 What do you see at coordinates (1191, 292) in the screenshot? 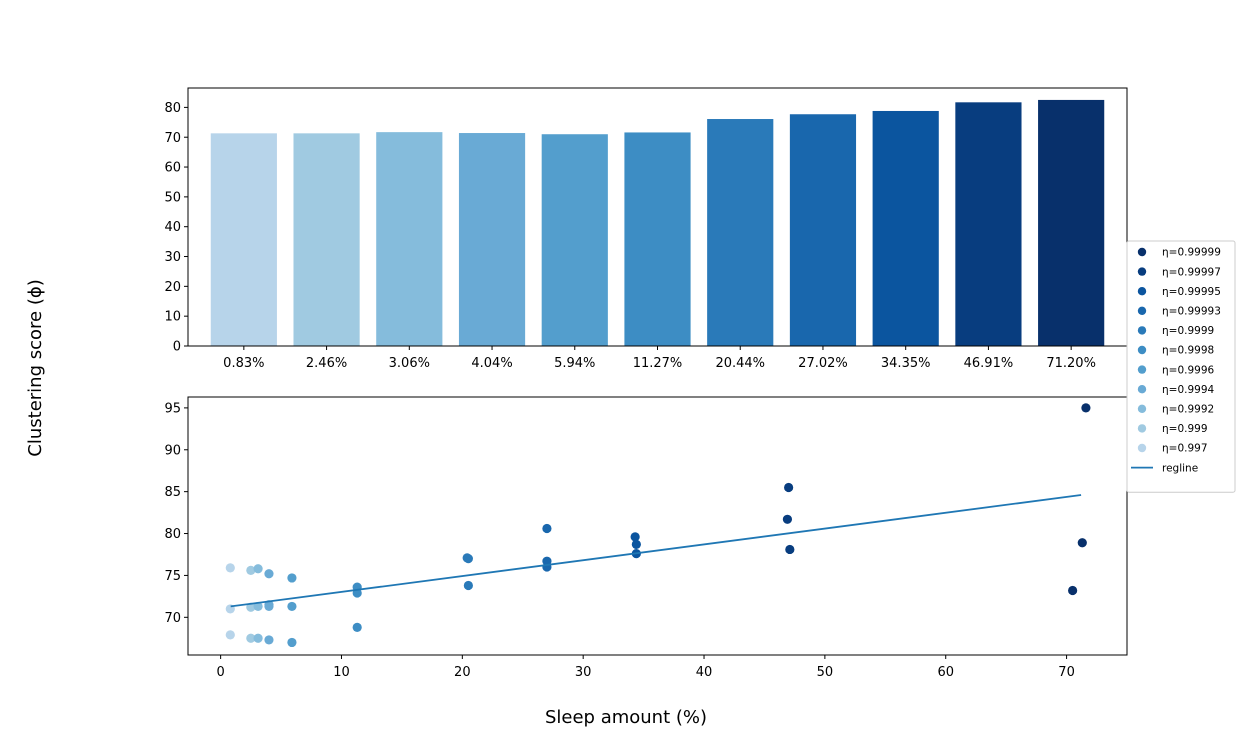
I see `legend-label: η=0.99995` at bounding box center [1191, 292].